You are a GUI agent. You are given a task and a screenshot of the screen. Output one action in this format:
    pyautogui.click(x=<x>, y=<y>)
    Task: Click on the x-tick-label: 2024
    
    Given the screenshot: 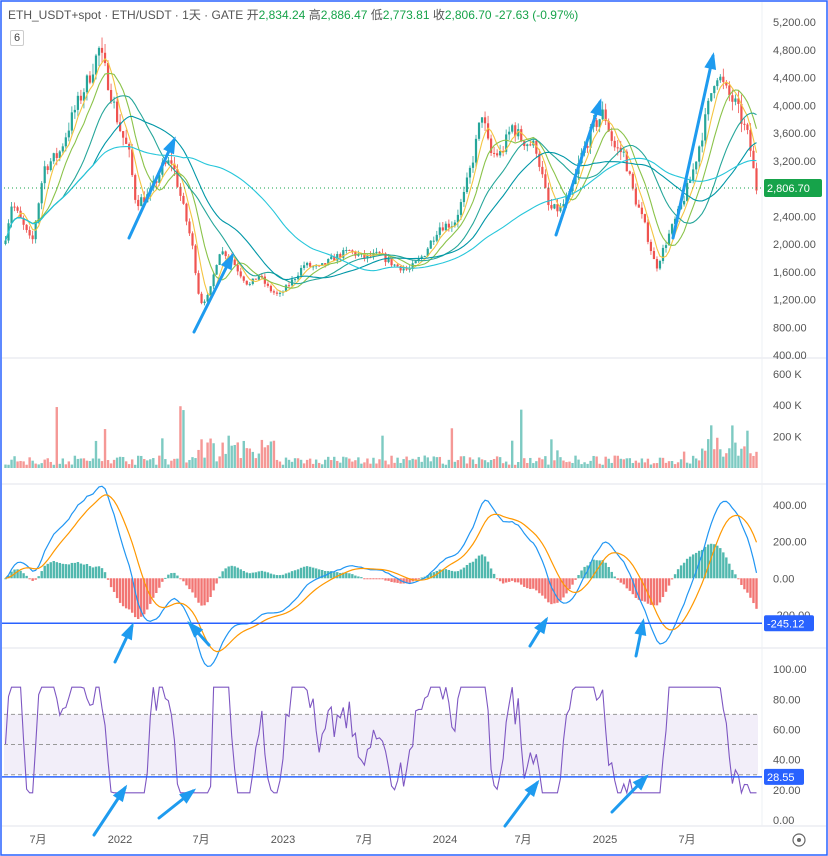 What is the action you would take?
    pyautogui.click(x=445, y=840)
    